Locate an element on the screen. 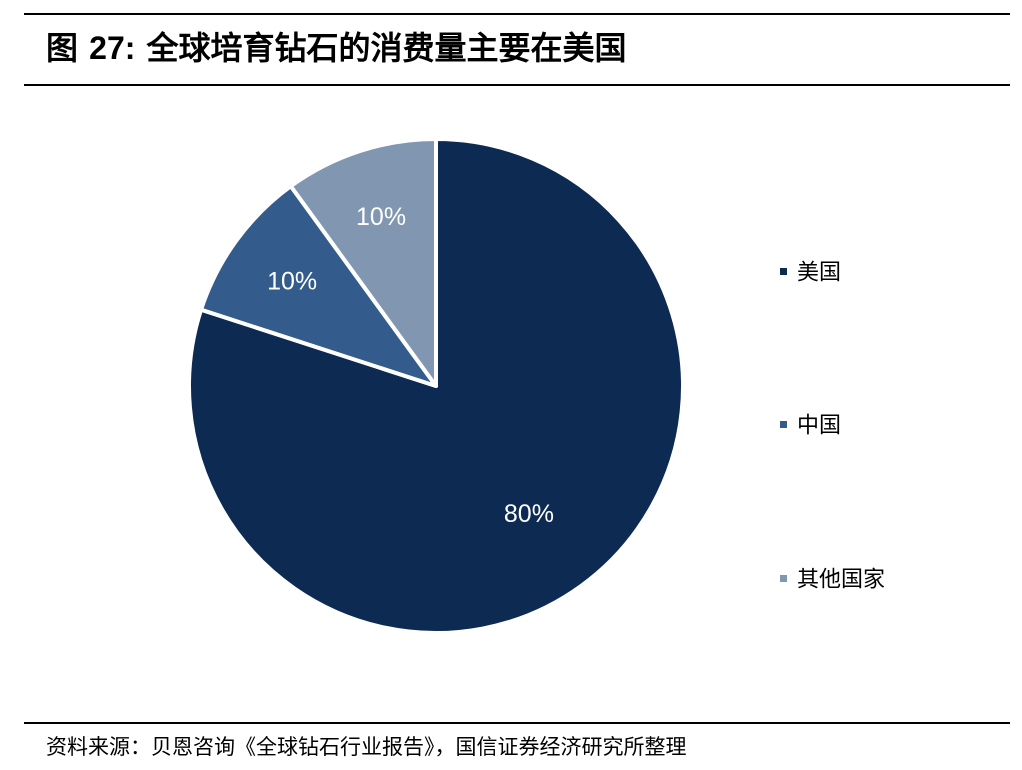 This screenshot has height=770, width=1022. figure-title: 图 27: 全球培育钻石的消费量主要在美国 is located at coordinates (336, 48).